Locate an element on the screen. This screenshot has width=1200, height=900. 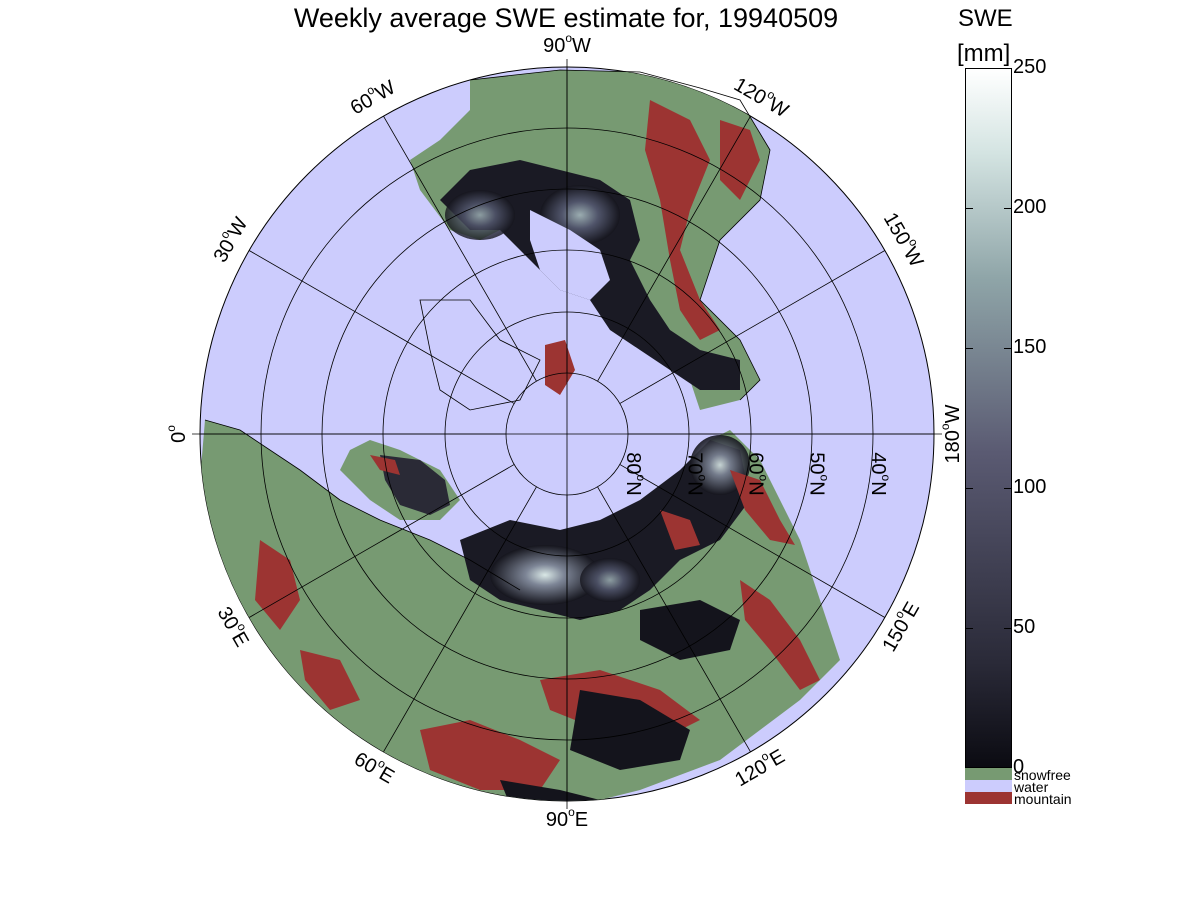
longitude-label: 90oW is located at coordinates (567, 44).